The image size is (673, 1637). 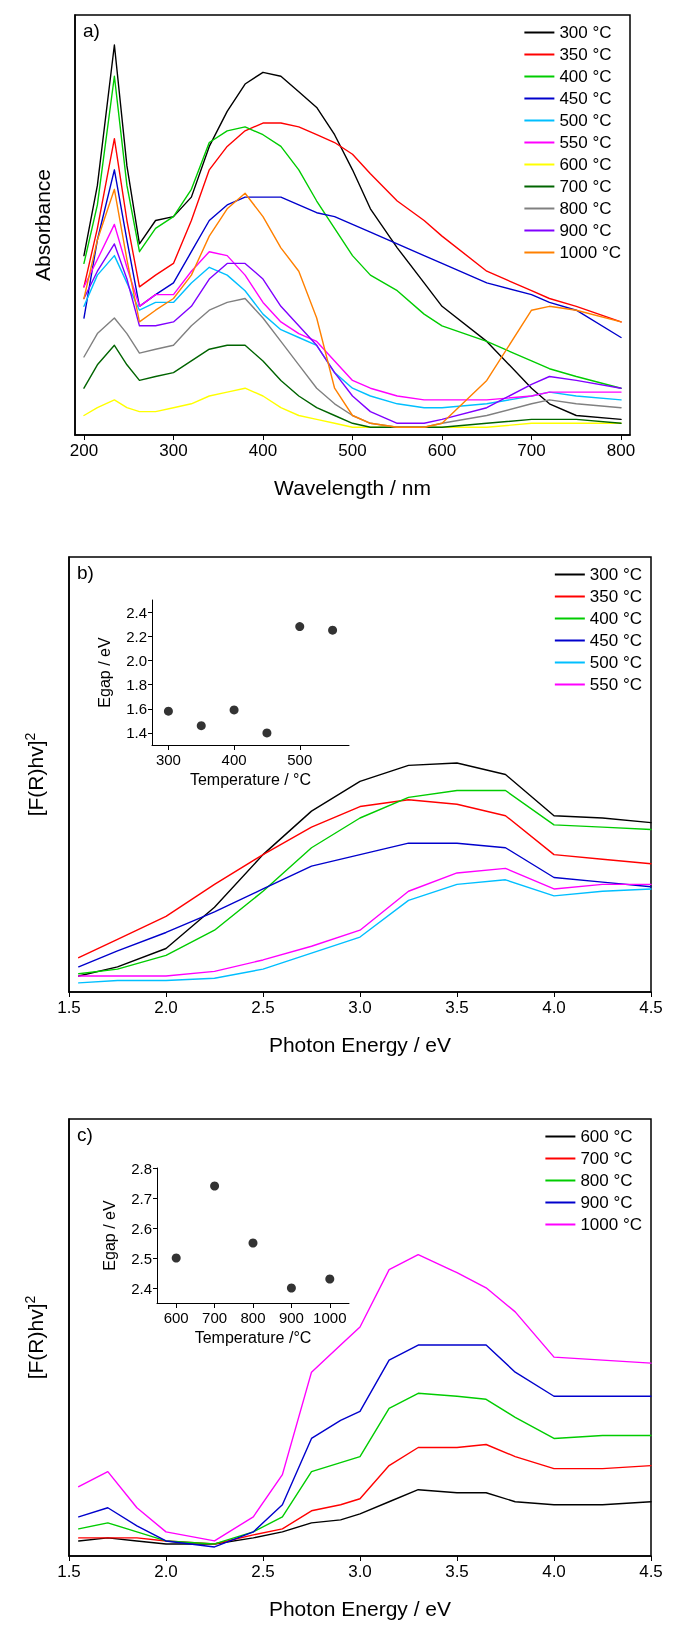 I want to click on x-tick-label: 1000, so click(x=330, y=1317).